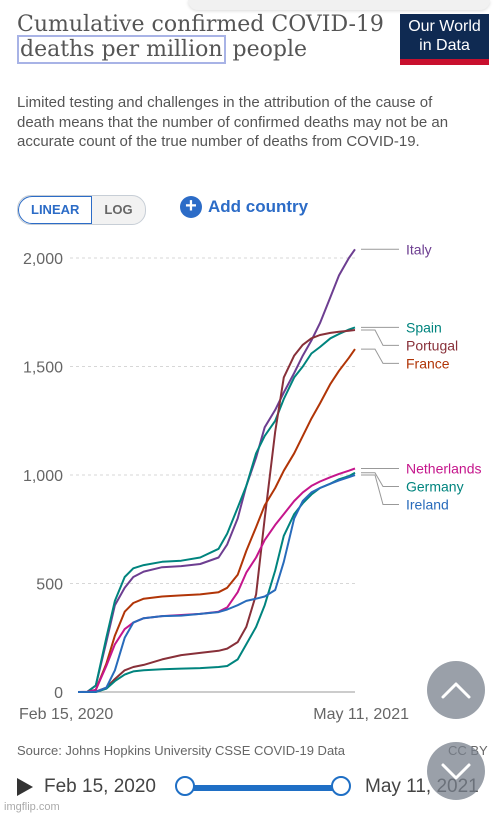  Describe the element at coordinates (266, 49) in the screenshot. I see `title-text-2: people` at that location.